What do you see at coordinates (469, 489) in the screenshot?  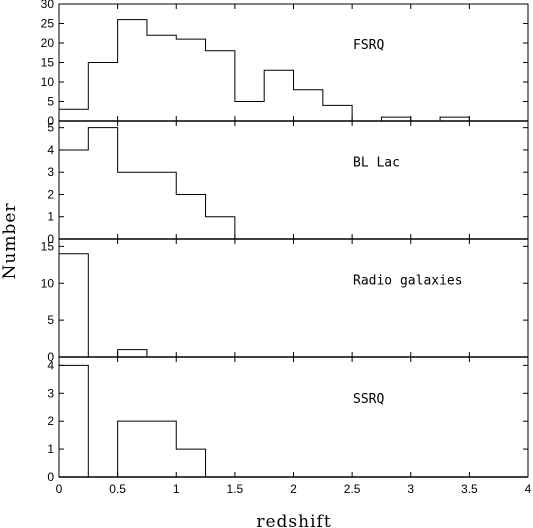 I see `x-tick-label: 3.5` at bounding box center [469, 489].